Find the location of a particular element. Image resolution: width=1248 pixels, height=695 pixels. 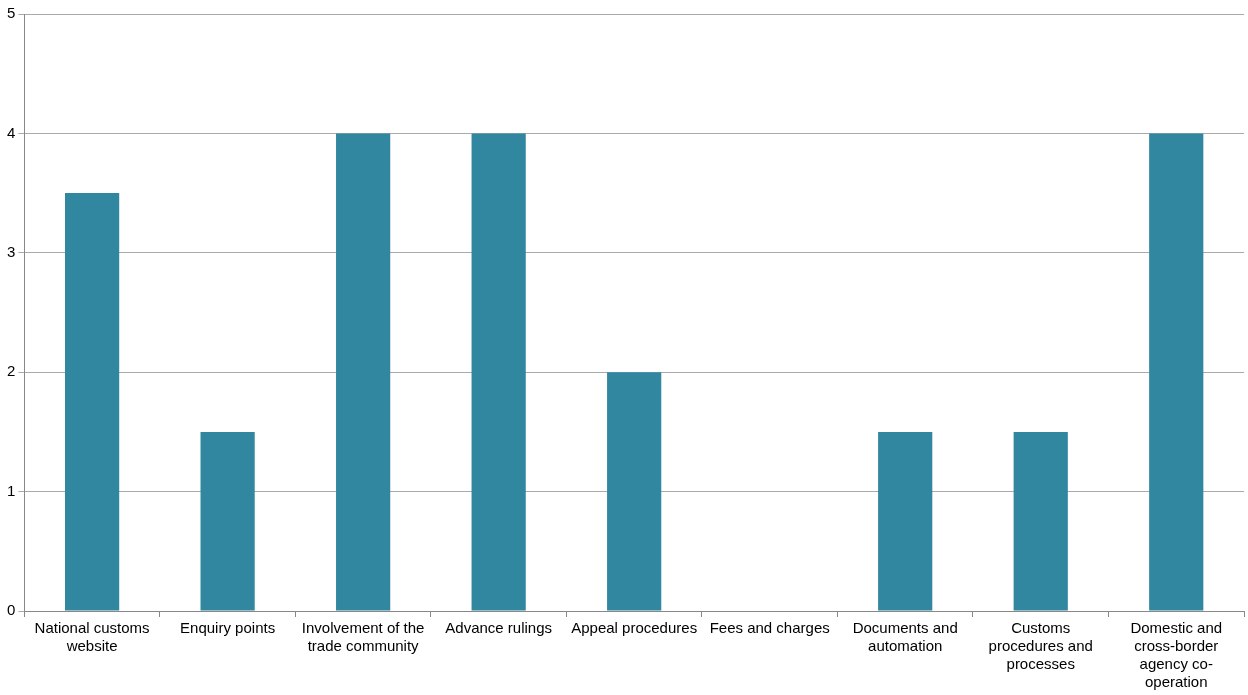

y-tick-label: 4 is located at coordinates (11, 132).